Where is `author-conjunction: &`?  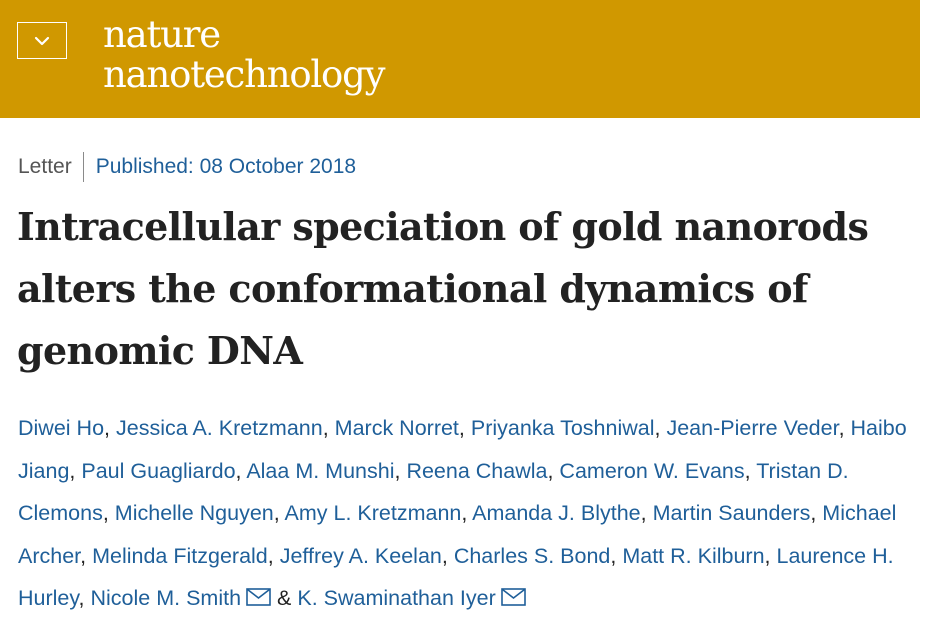 author-conjunction: & is located at coordinates (287, 598).